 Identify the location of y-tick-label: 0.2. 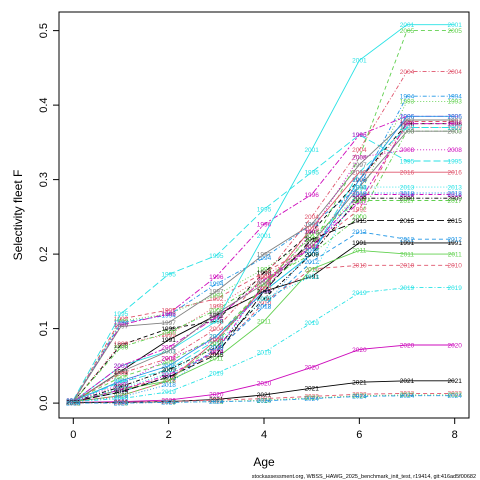
(44, 253).